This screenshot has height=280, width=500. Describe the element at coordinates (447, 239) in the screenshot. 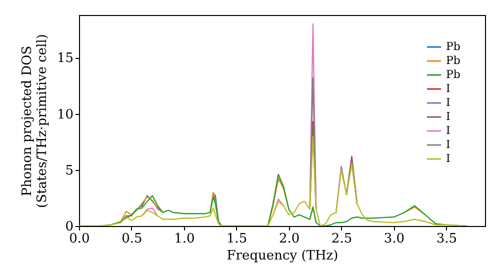

I see `x-tick-label: 3.5` at that location.